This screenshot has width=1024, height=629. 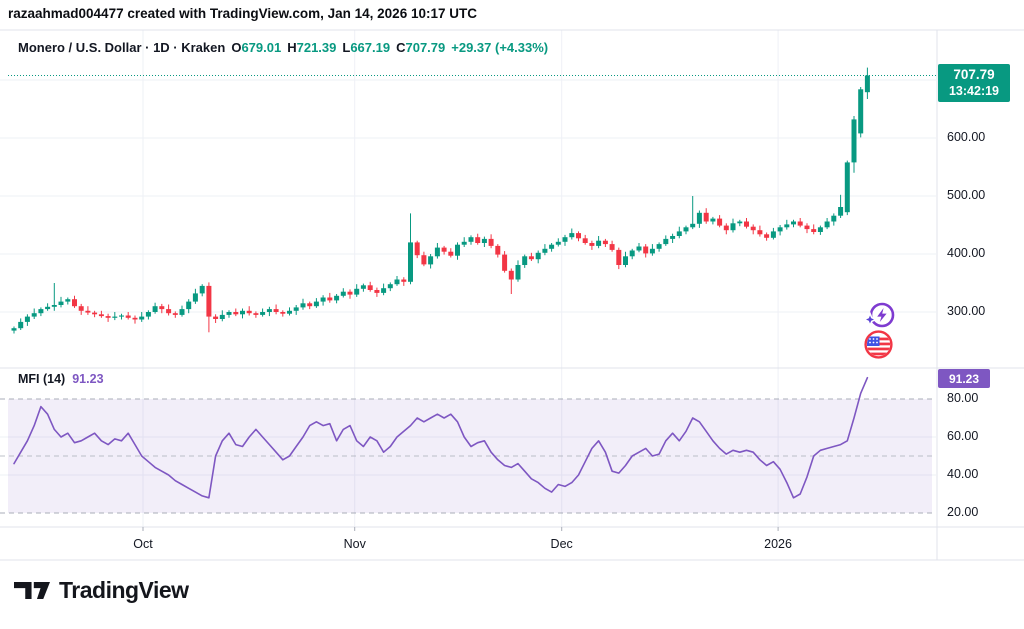 What do you see at coordinates (974, 83) in the screenshot?
I see `last-price-badge: 707.79 13:42:19` at bounding box center [974, 83].